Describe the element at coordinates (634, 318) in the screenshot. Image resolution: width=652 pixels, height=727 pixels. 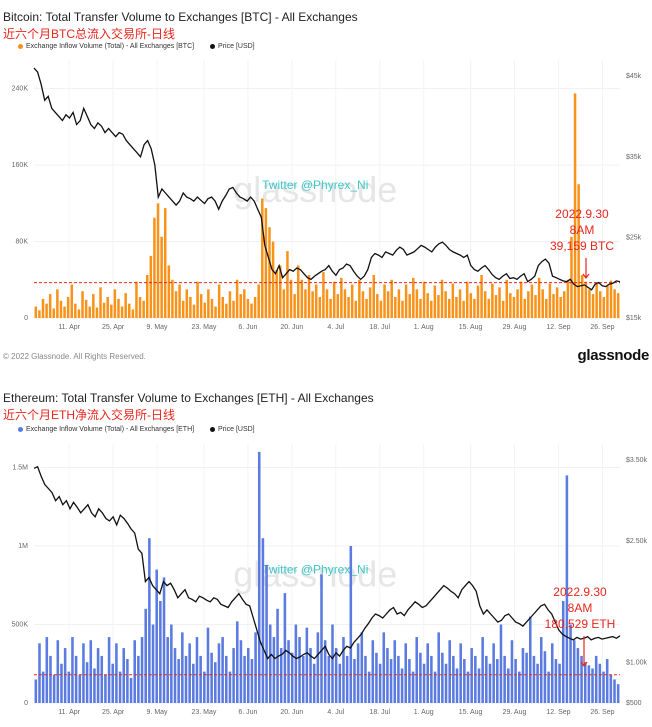
I see `y2-tick-label: $15k` at that location.